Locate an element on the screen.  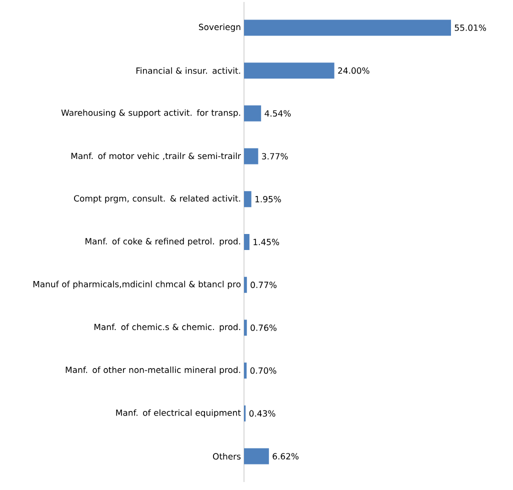
y-tick-label: Soveriegn is located at coordinates (219, 28).